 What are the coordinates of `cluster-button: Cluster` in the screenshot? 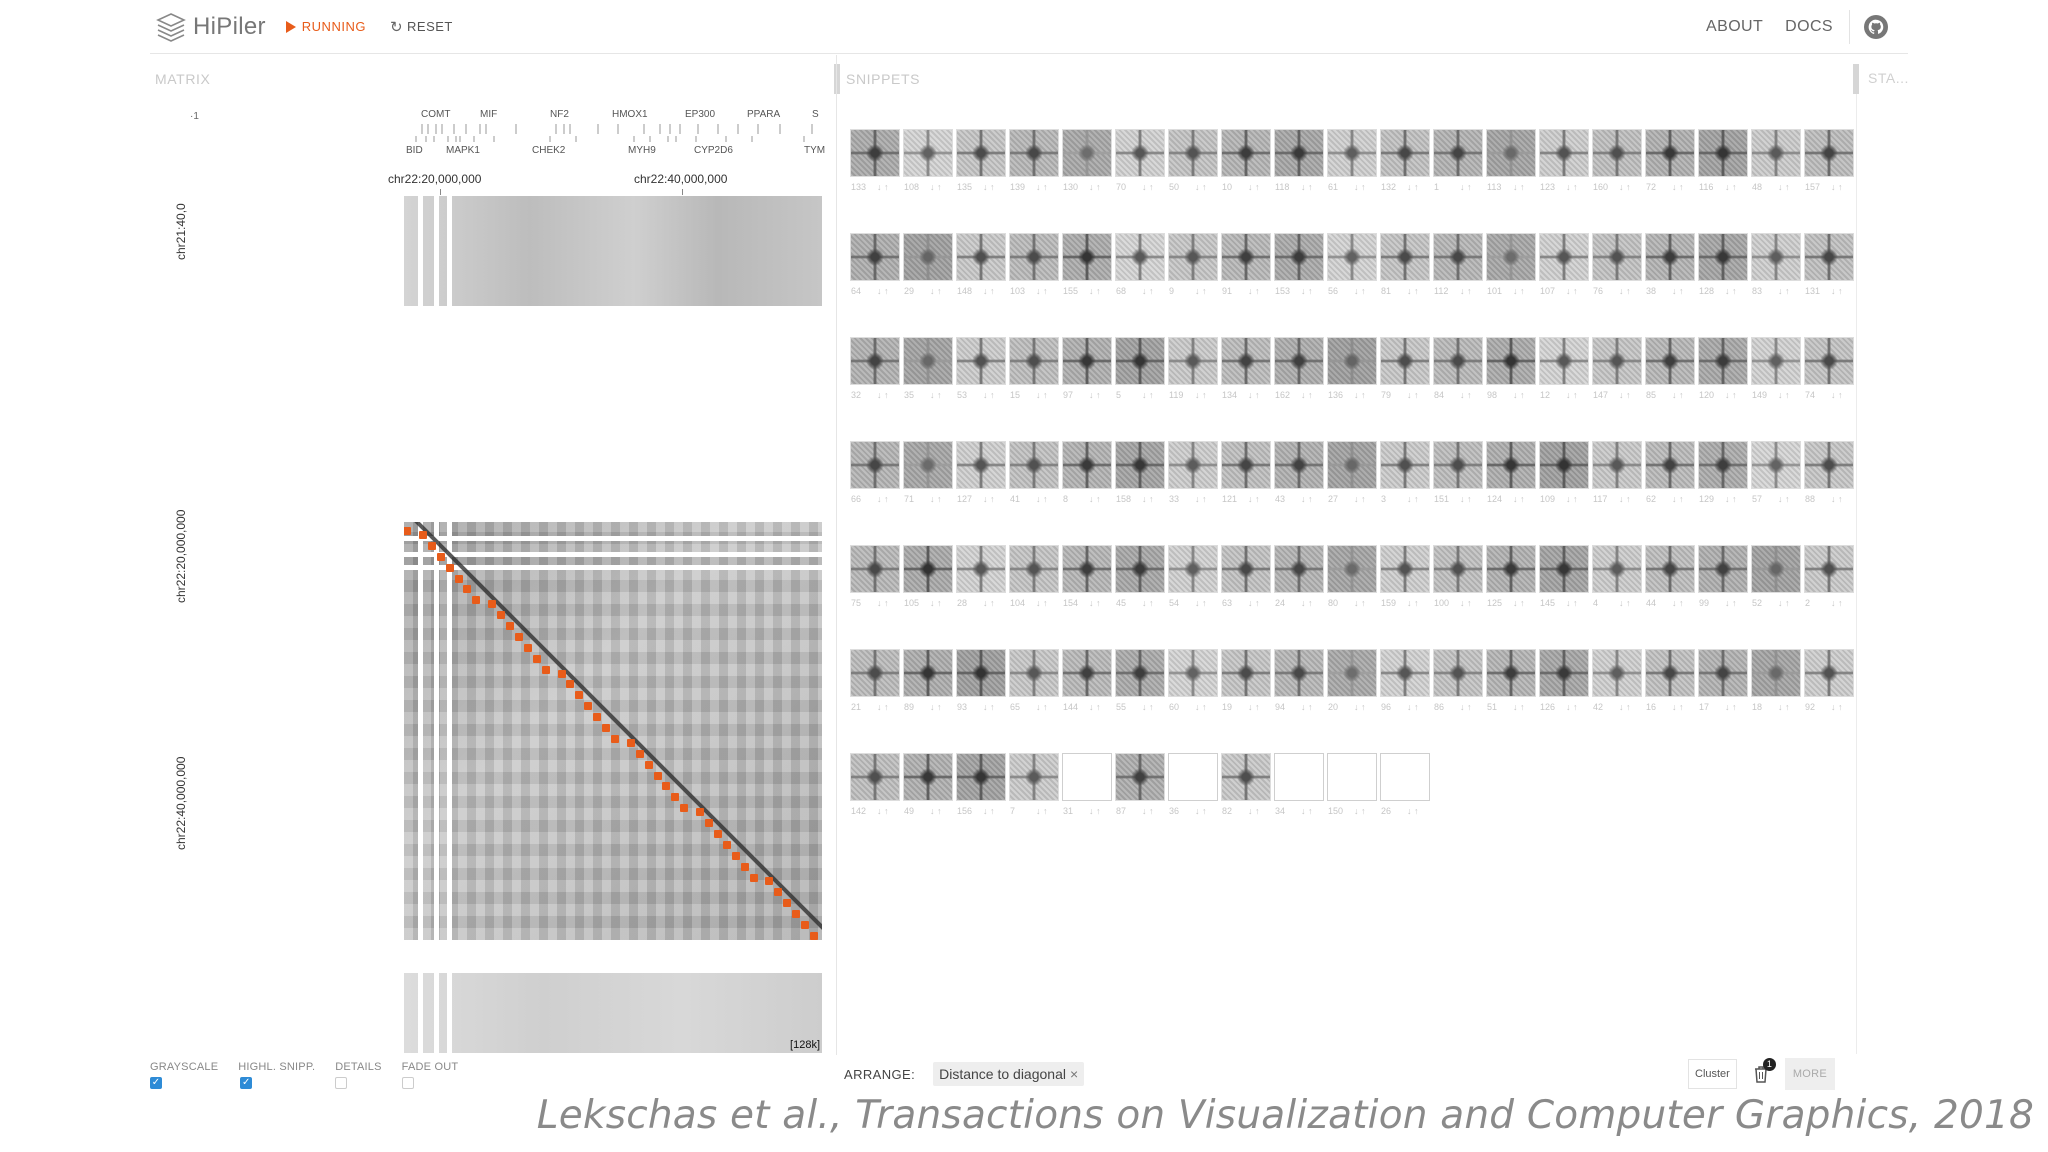 It's located at (1712, 1074).